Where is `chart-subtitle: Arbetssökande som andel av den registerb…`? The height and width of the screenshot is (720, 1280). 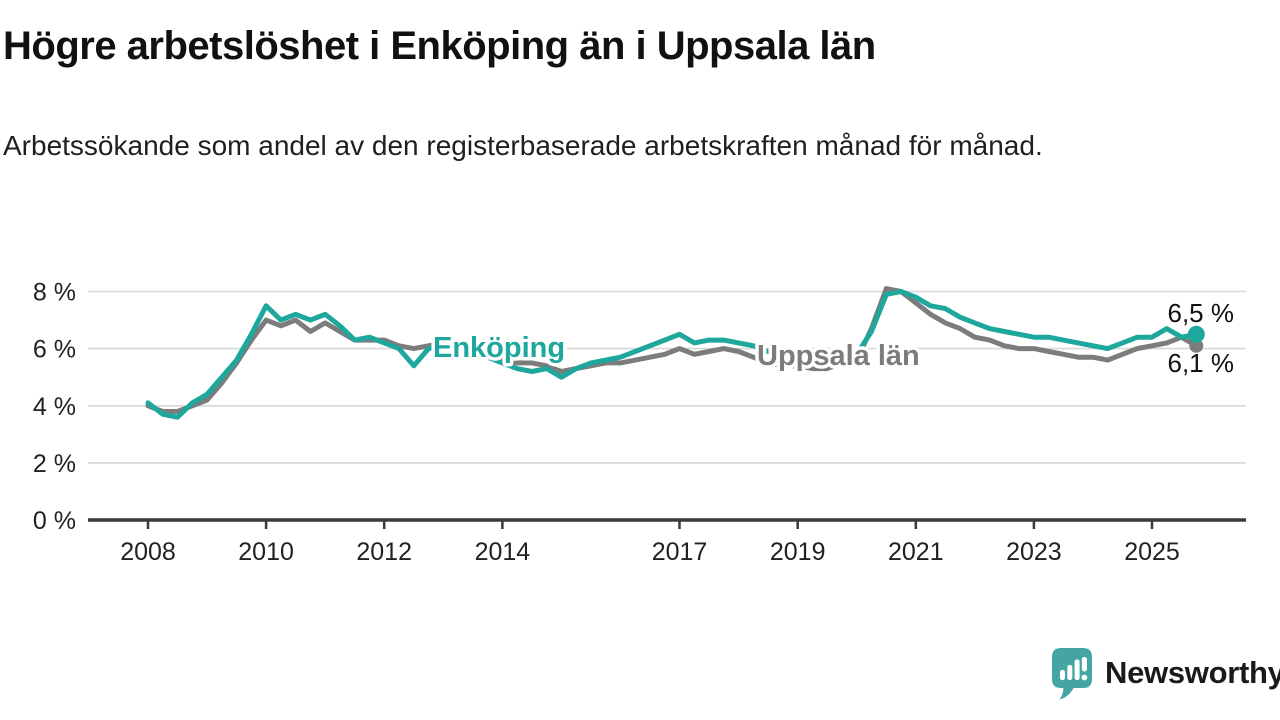
chart-subtitle: Arbetssökande som andel av den registerb… is located at coordinates (523, 145).